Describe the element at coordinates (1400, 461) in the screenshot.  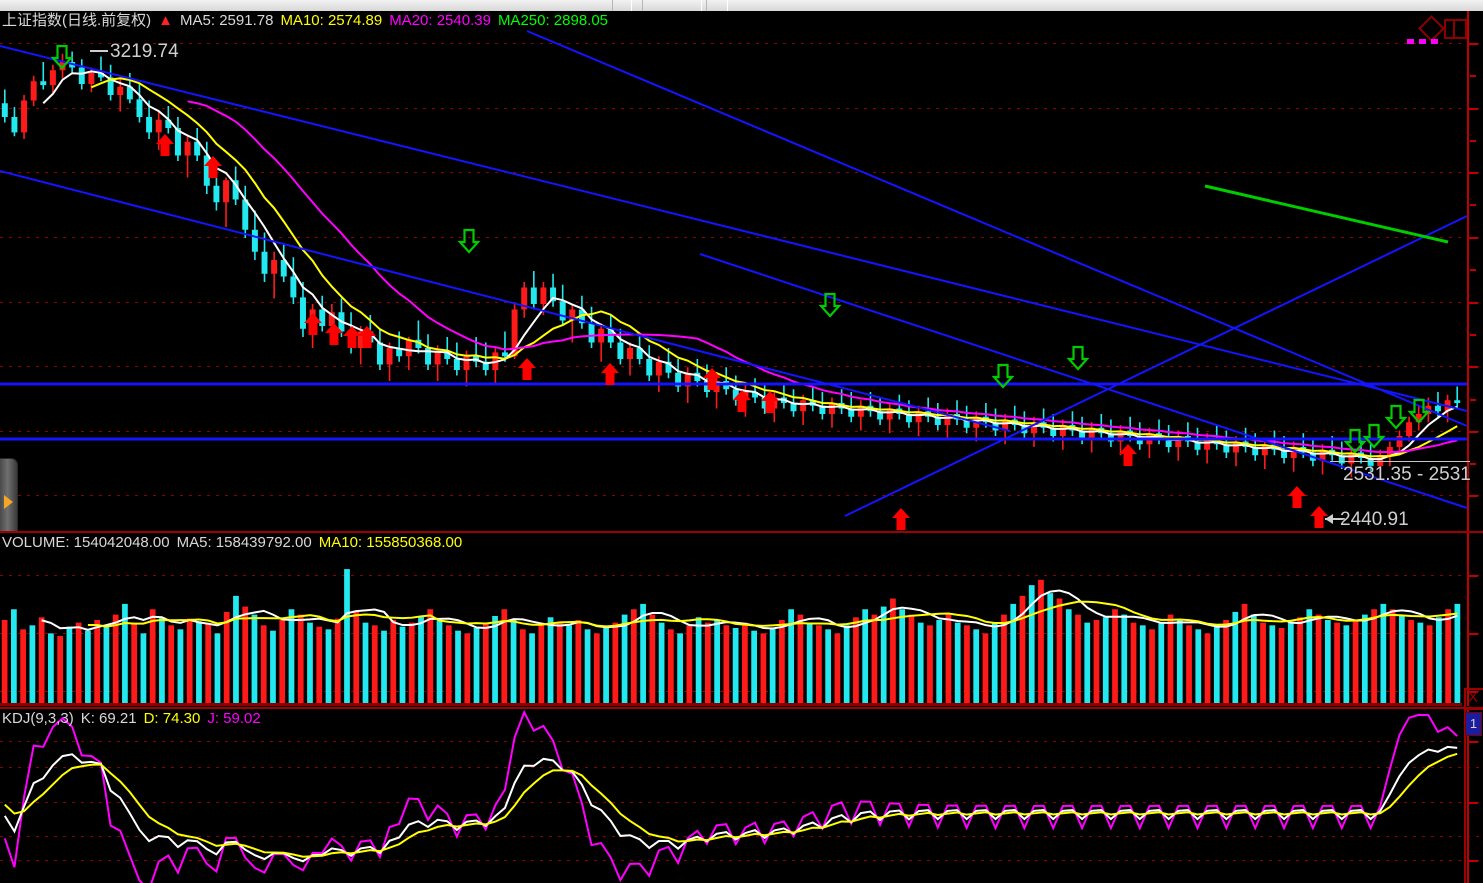
I see `range-marker-line` at that location.